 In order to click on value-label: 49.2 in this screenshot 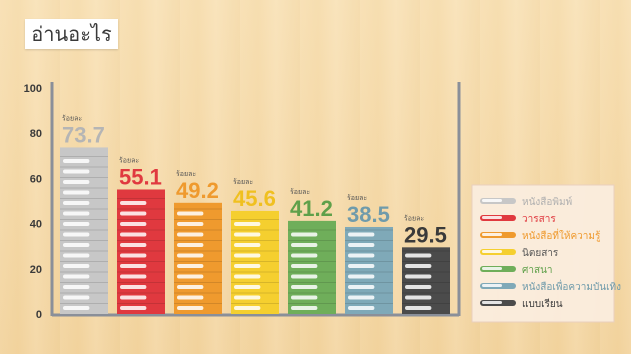, I will do `click(197, 190)`.